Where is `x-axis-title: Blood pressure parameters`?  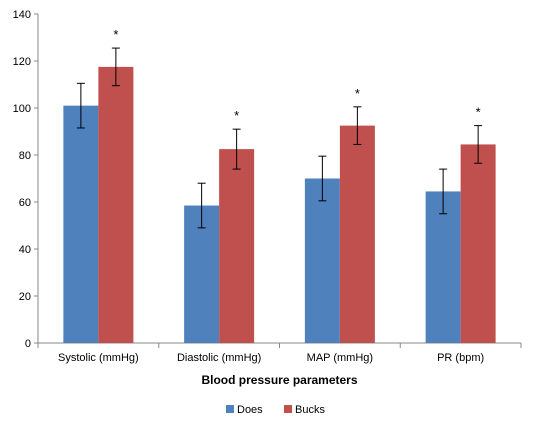 x-axis-title: Blood pressure parameters is located at coordinates (279, 380).